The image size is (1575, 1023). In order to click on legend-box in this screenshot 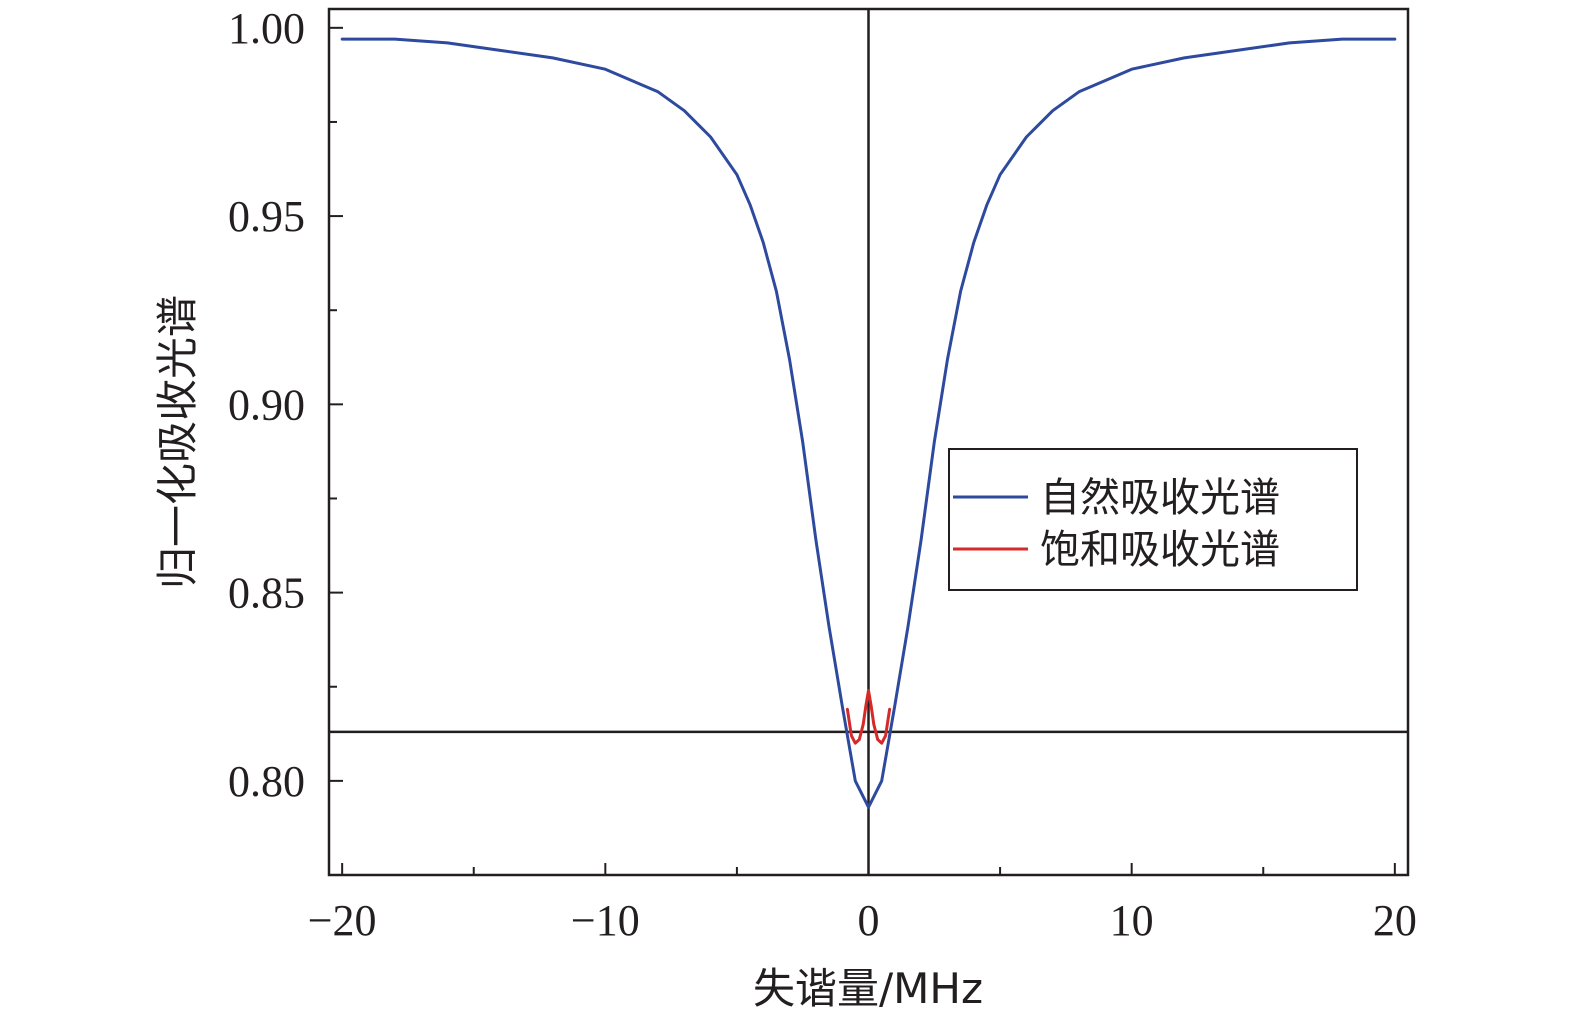, I will do `click(1153, 519)`.